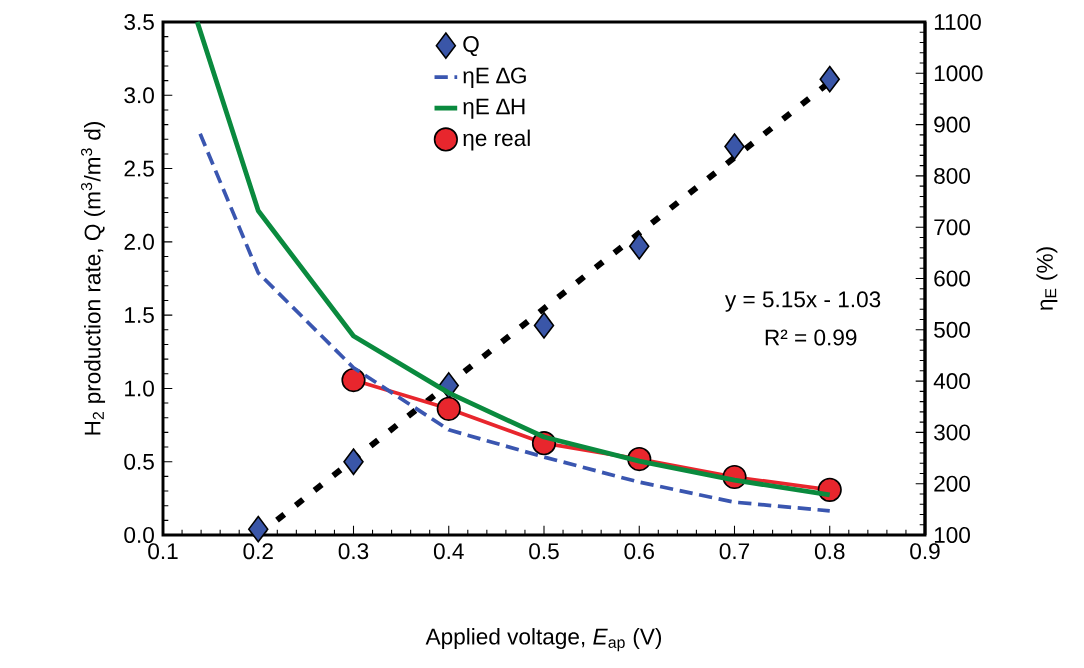 Image resolution: width=1084 pixels, height=668 pixels. What do you see at coordinates (951, 381) in the screenshot?
I see `y2-tick-label: 400` at bounding box center [951, 381].